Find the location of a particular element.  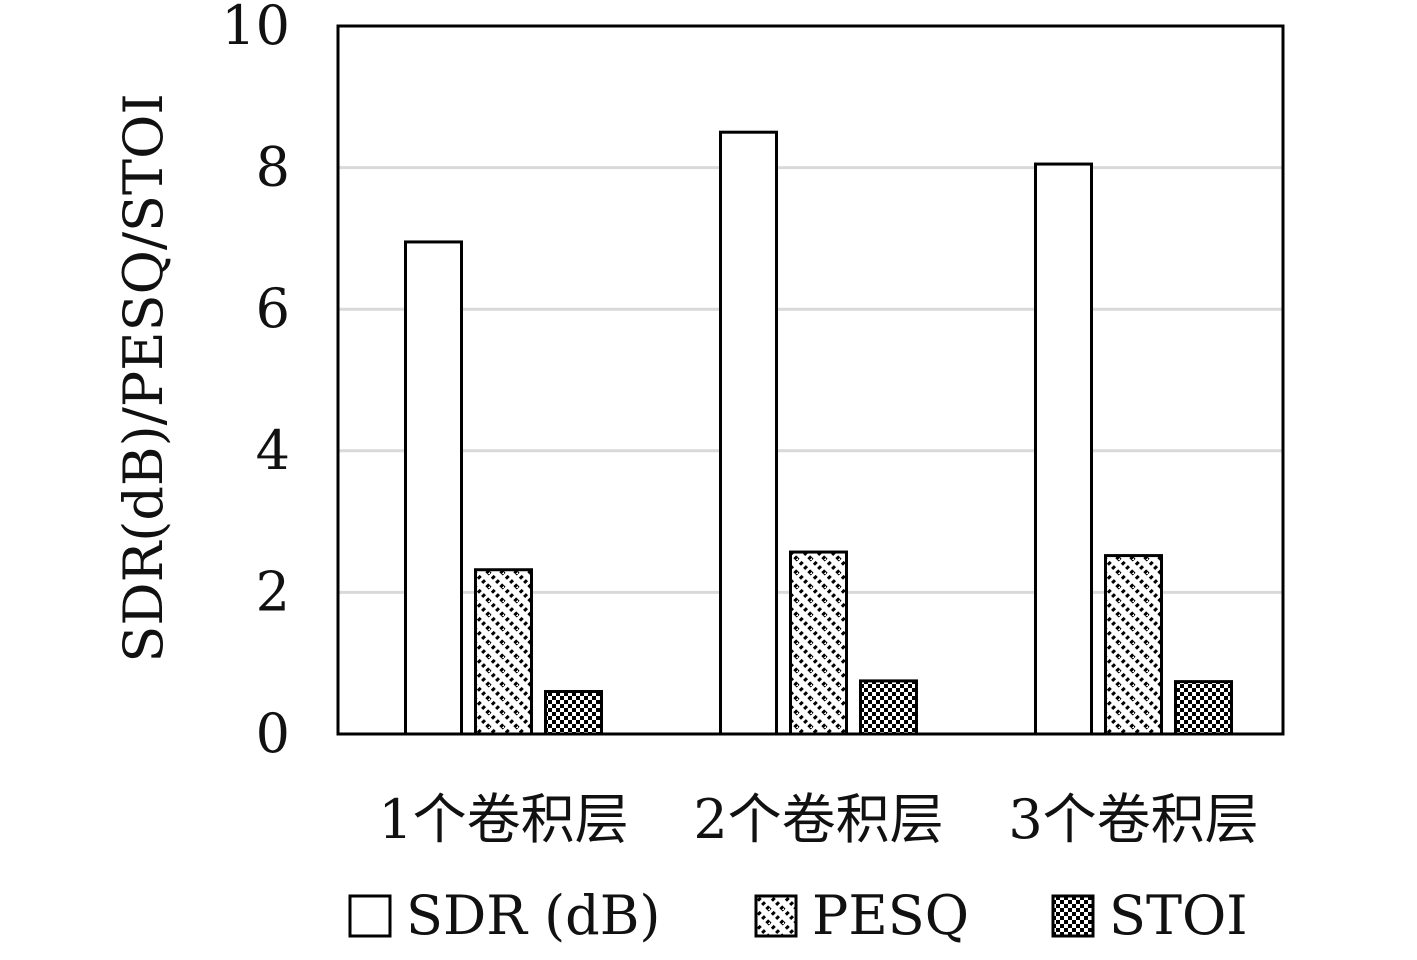

y-axis-title: SDR(dB)/PESQ/STOI is located at coordinates (143, 377).